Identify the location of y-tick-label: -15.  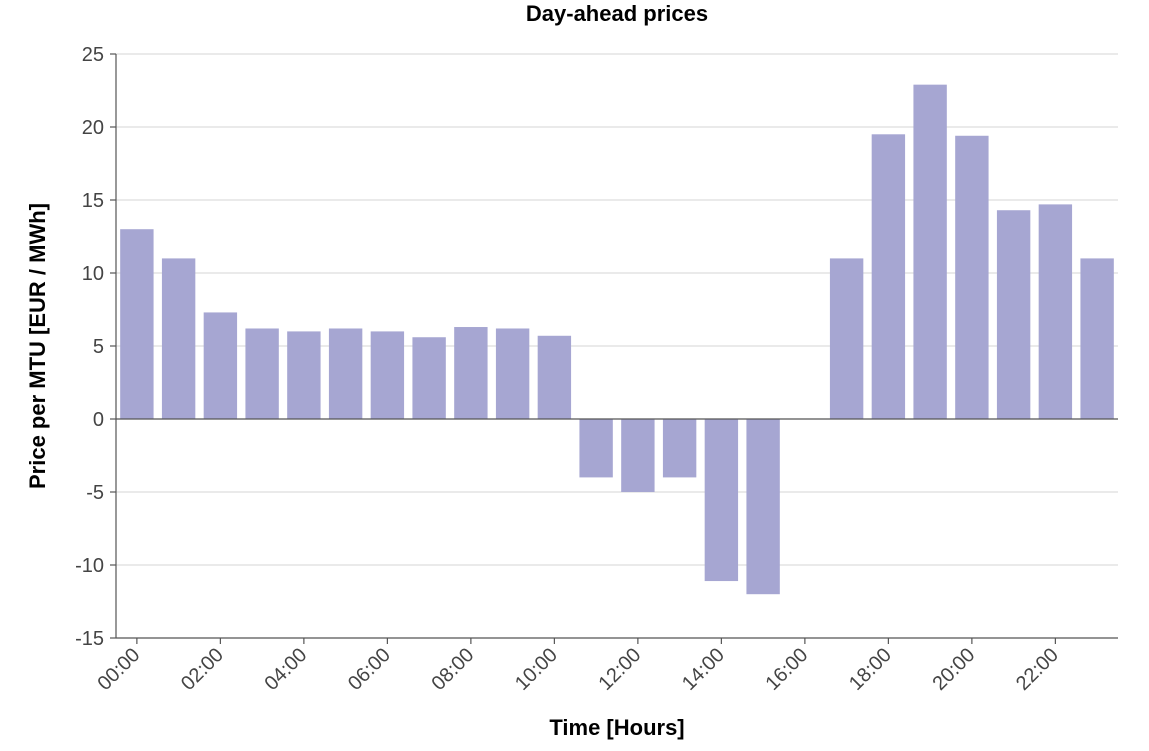
(89, 639).